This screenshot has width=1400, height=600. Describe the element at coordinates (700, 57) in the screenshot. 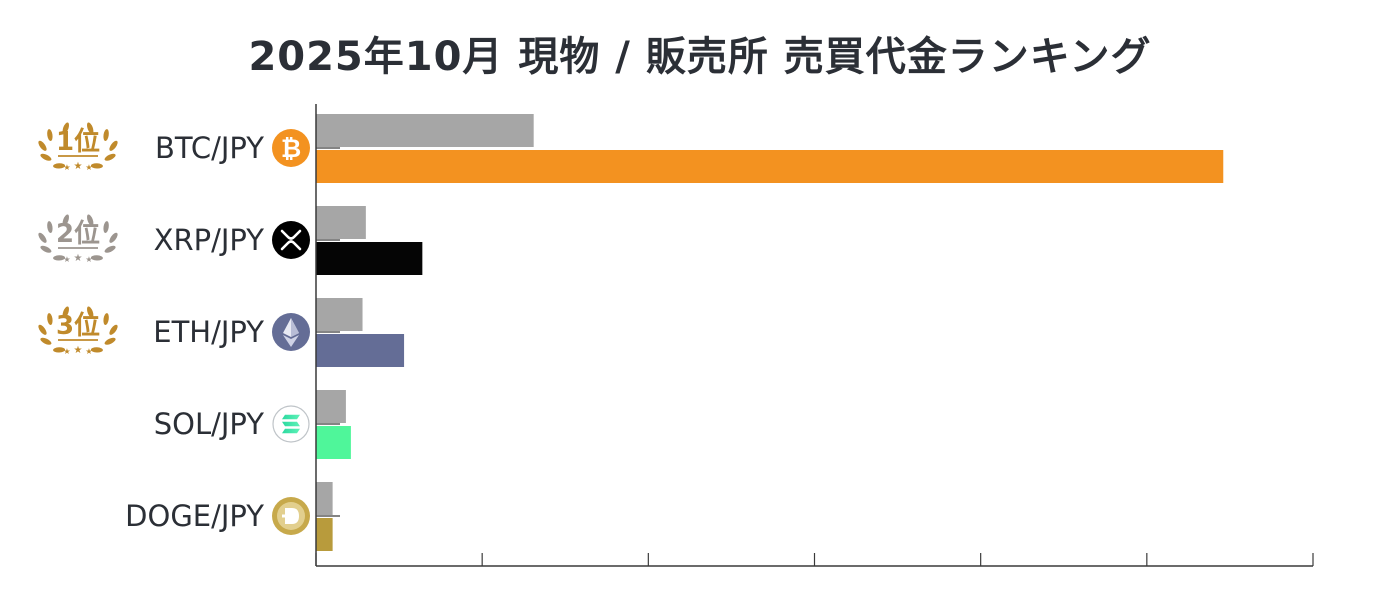

I see `chart-title: 2025年10月 現物 / 販売所 売買代金ランキング` at that location.